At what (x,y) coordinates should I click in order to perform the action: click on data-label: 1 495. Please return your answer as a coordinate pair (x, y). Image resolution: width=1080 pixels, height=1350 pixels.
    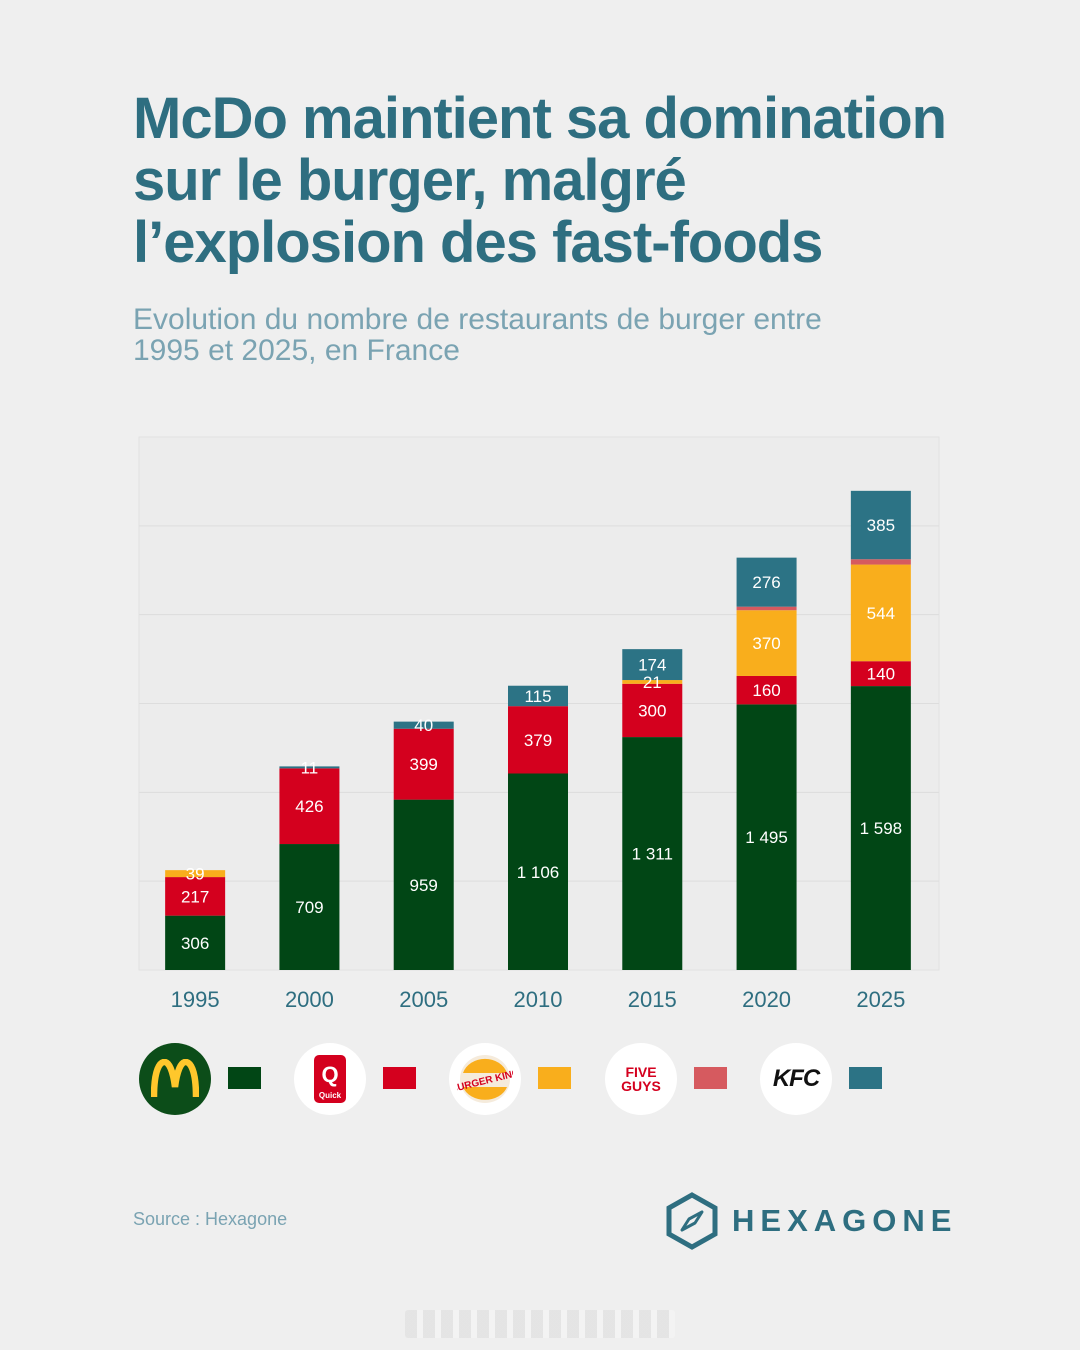
    Looking at the image, I should click on (766, 837).